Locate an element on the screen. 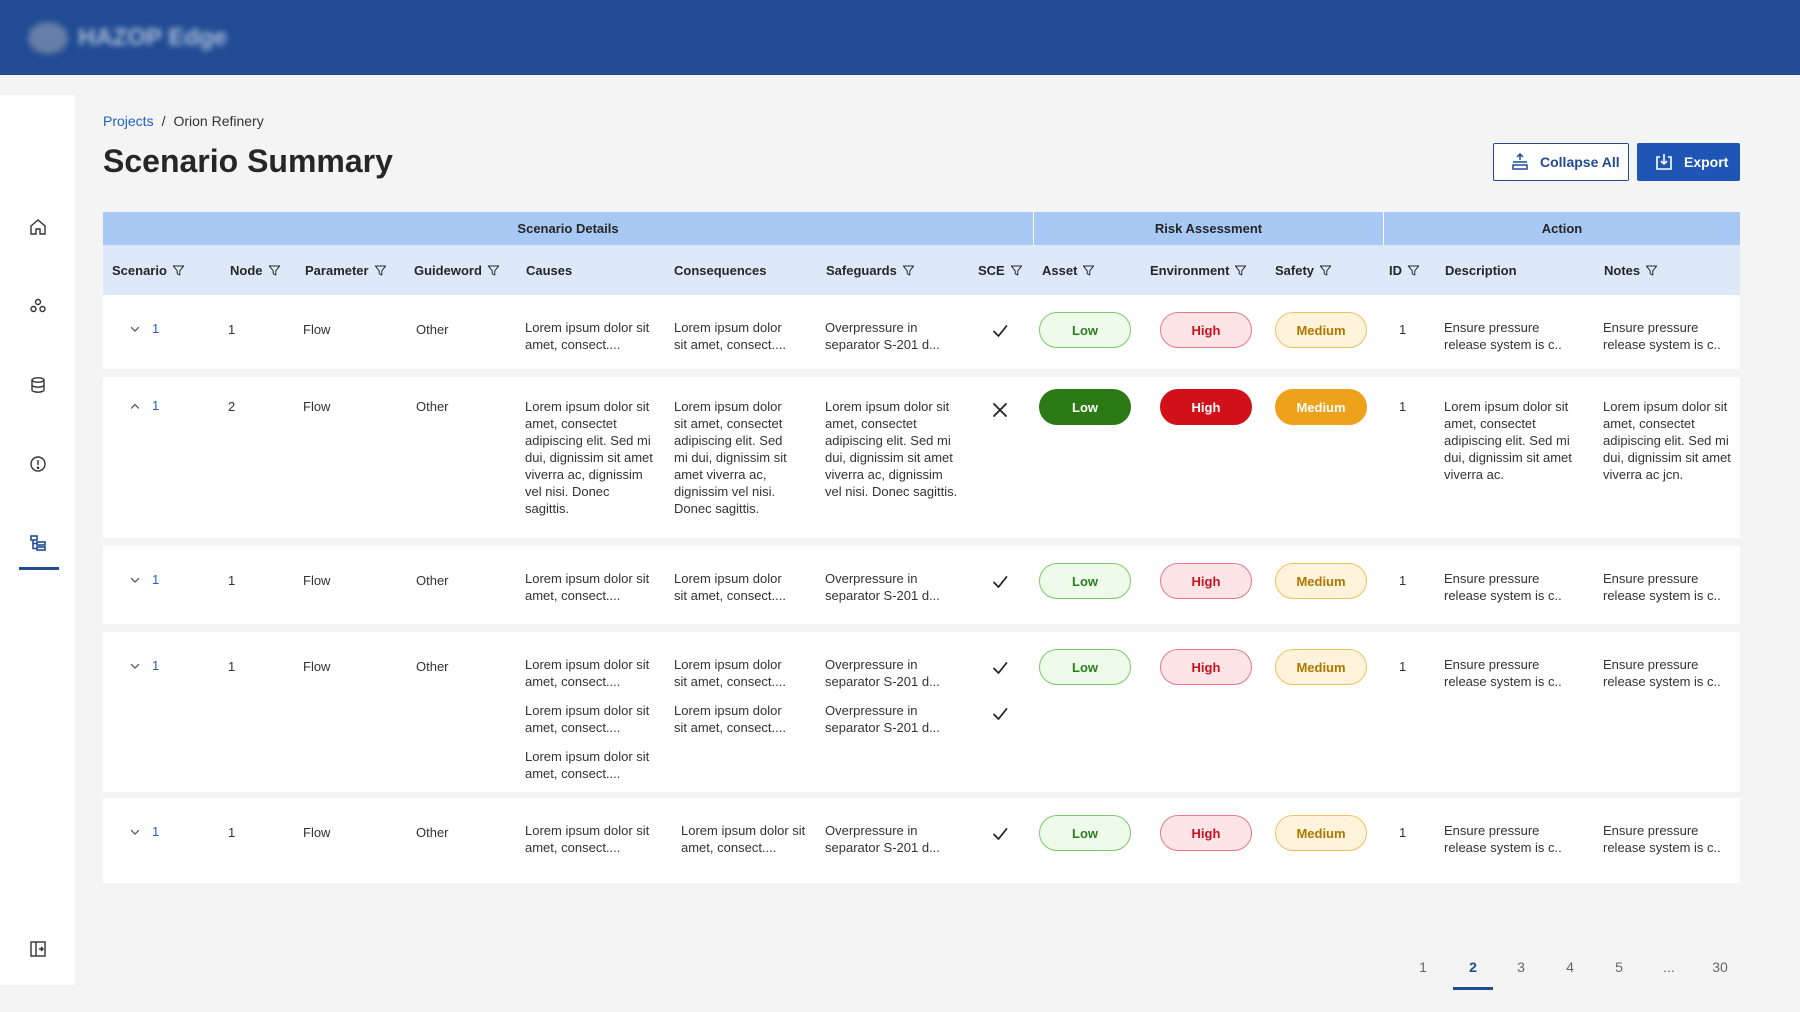 This screenshot has width=1800, height=1012. asset-risk-badge: Low is located at coordinates (1085, 833).